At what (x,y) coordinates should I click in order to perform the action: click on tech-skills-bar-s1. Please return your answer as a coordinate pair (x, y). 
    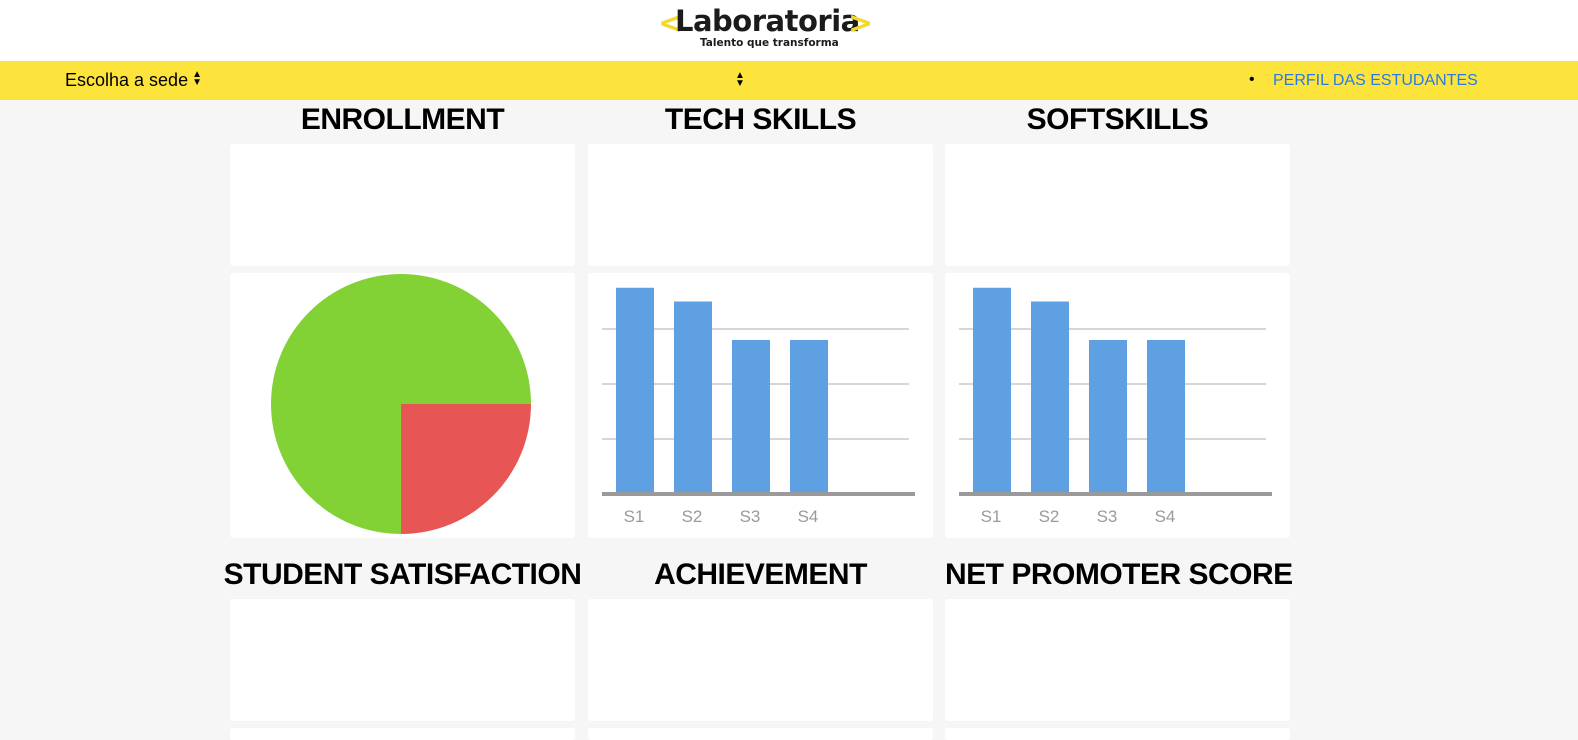
    Looking at the image, I should click on (635, 390).